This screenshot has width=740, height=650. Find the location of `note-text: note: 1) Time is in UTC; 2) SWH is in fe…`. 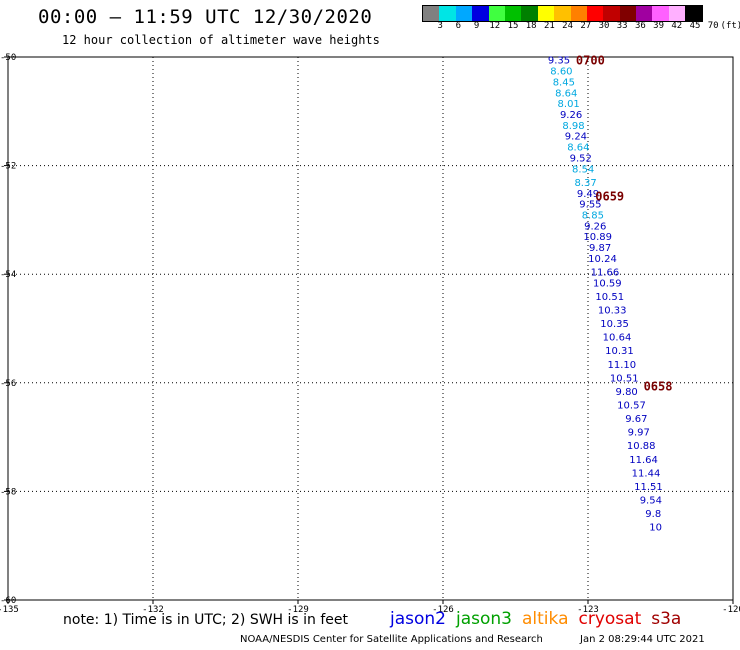

note-text: note: 1) Time is in UTC; 2) SWH is in fe… is located at coordinates (206, 620).